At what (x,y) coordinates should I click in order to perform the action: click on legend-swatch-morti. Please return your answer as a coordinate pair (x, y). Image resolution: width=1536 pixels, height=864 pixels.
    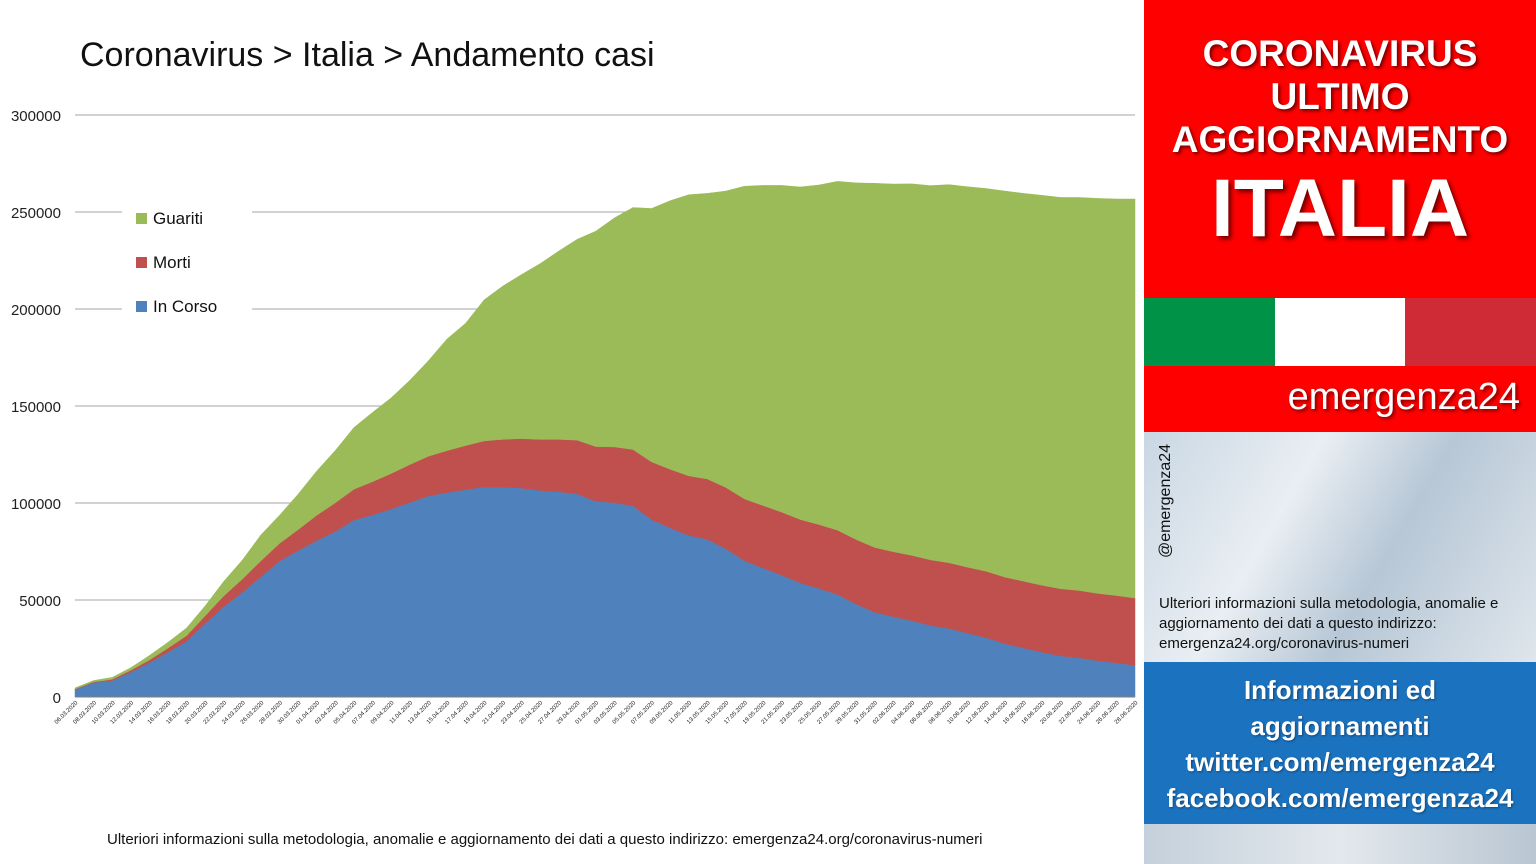
    Looking at the image, I should click on (141, 262).